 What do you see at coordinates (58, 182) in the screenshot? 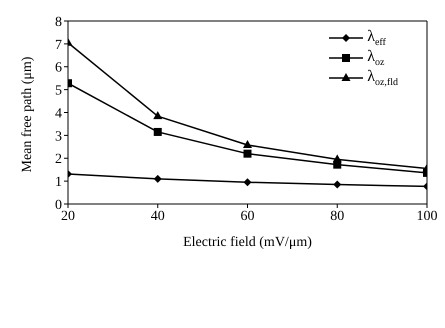
I see `y-tick-label: 1` at bounding box center [58, 182].